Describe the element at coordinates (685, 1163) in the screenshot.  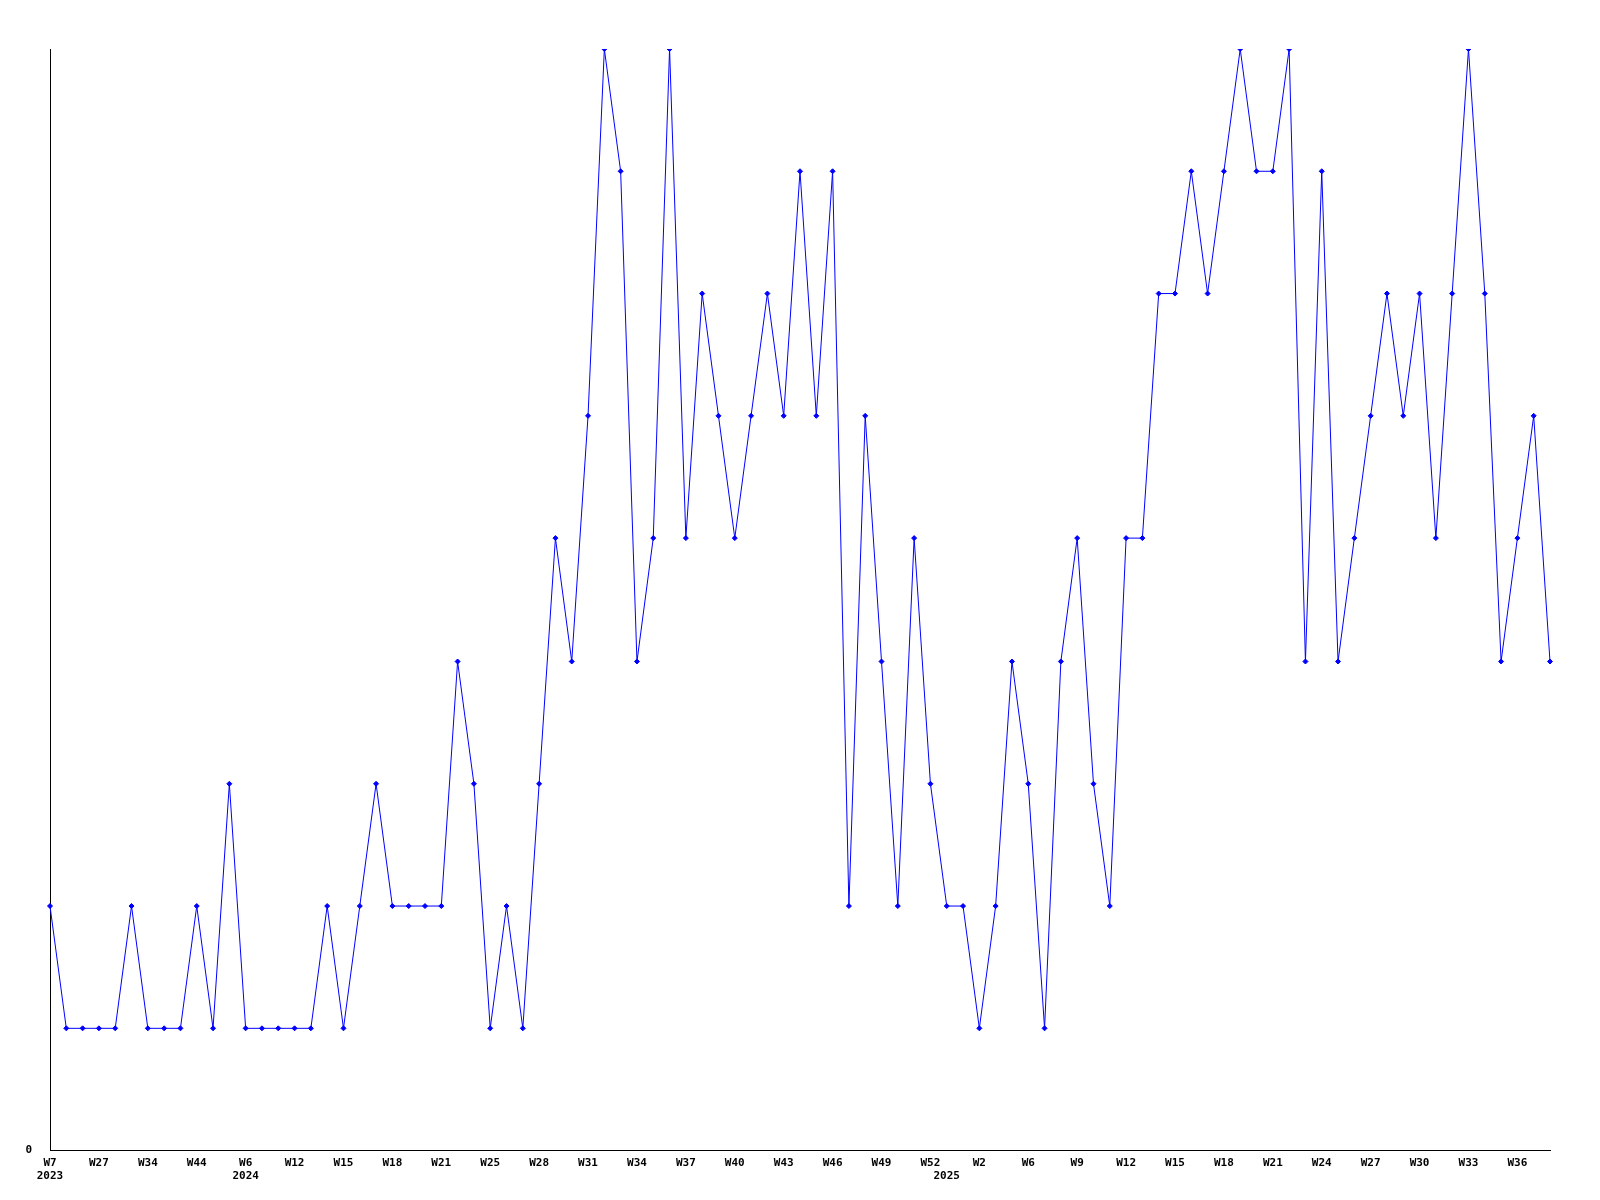
I see `x-tick-label: W37` at that location.